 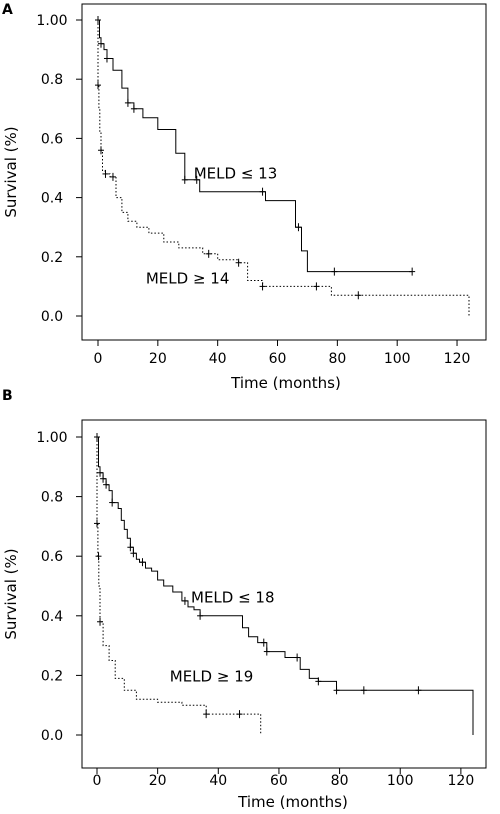 What do you see at coordinates (7, 10) in the screenshot?
I see `panel-a-label: A` at bounding box center [7, 10].